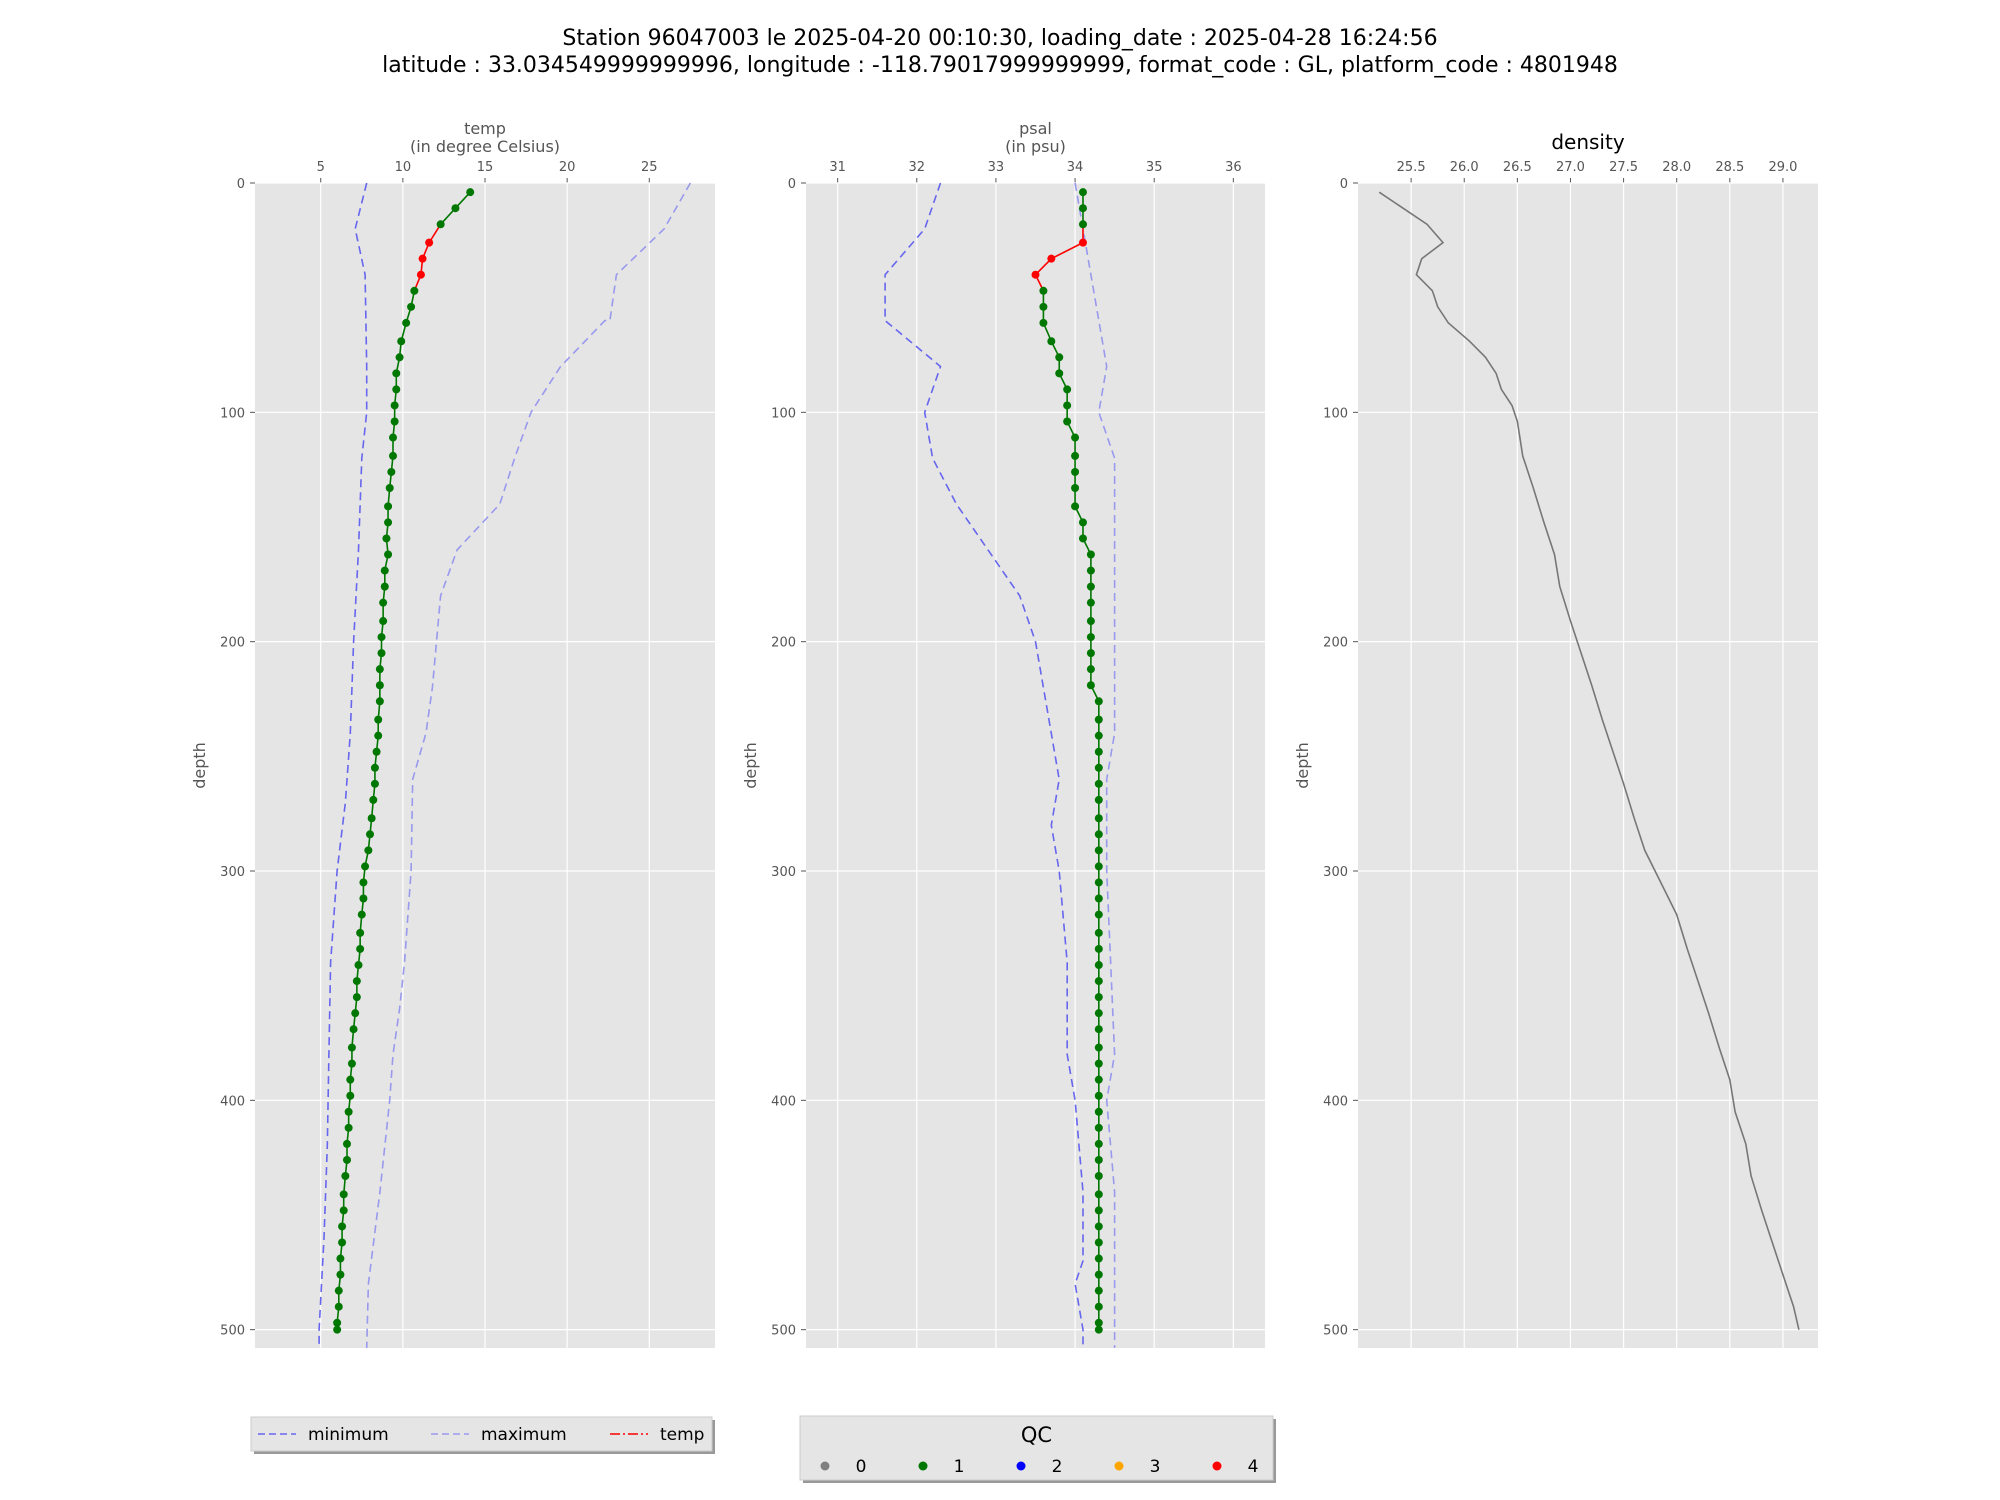 This screenshot has height=1500, width=2000. Describe the element at coordinates (1057, 1467) in the screenshot. I see `qc-legend-label-2: 2` at that location.